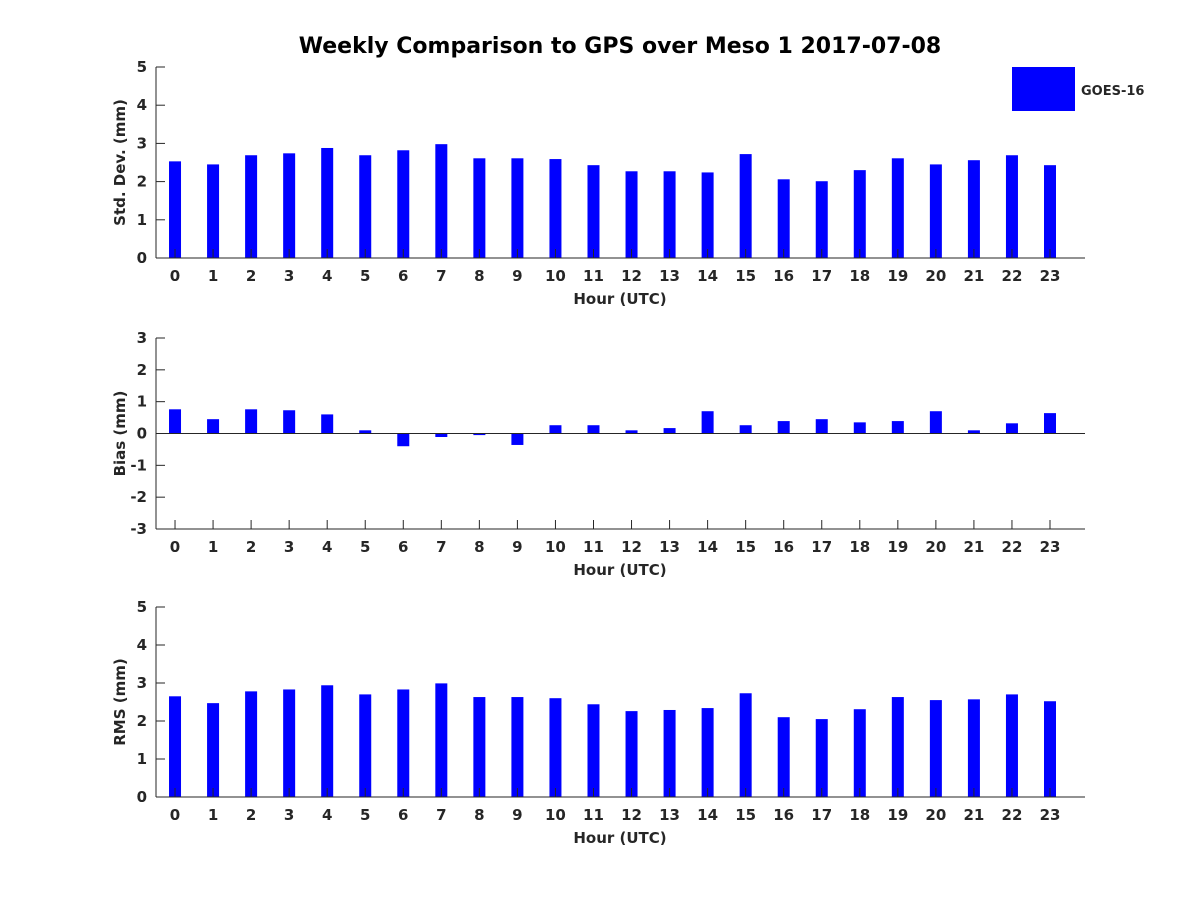  What do you see at coordinates (1112, 91) in the screenshot?
I see `legend-label: GOES-16` at bounding box center [1112, 91].